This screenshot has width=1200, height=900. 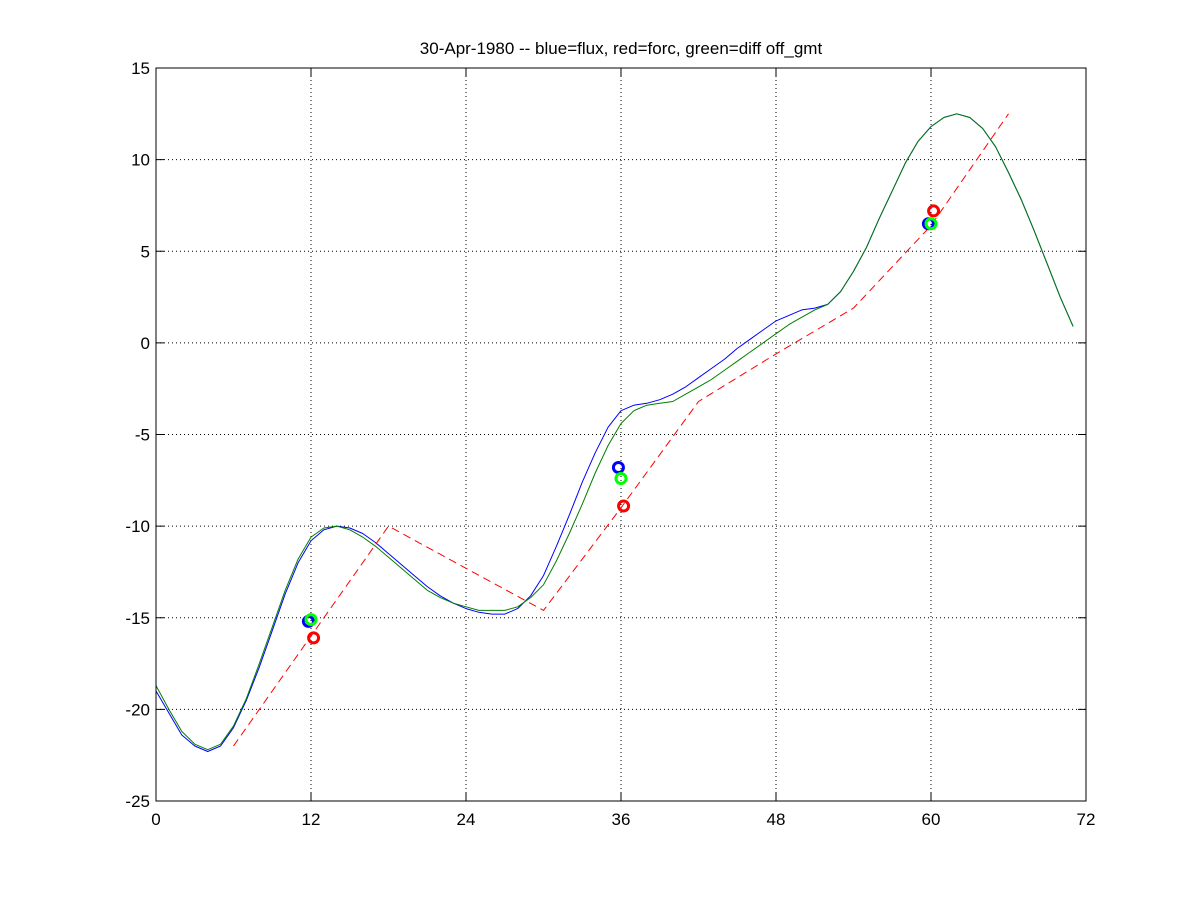 I want to click on x-tick-label: 0, so click(x=155, y=819).